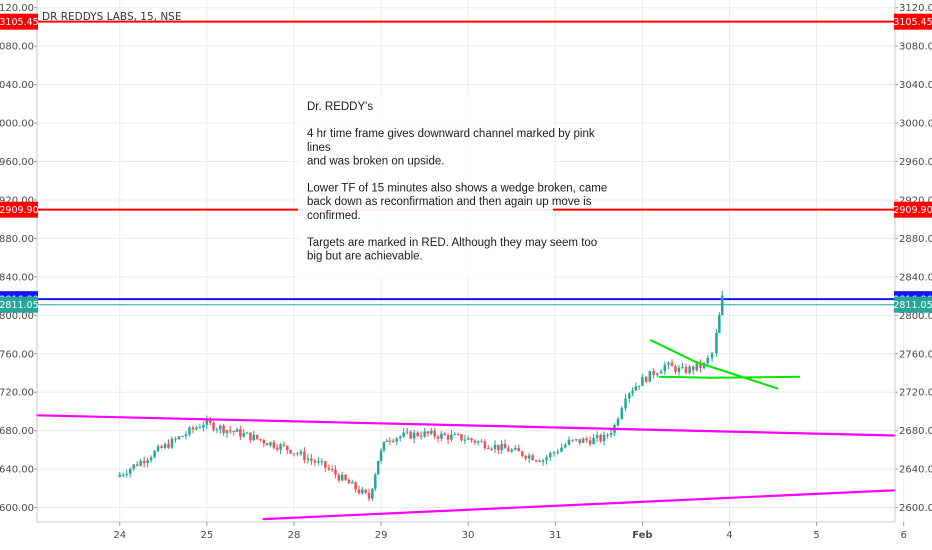  I want to click on trendline-wedge-upper, so click(714, 364).